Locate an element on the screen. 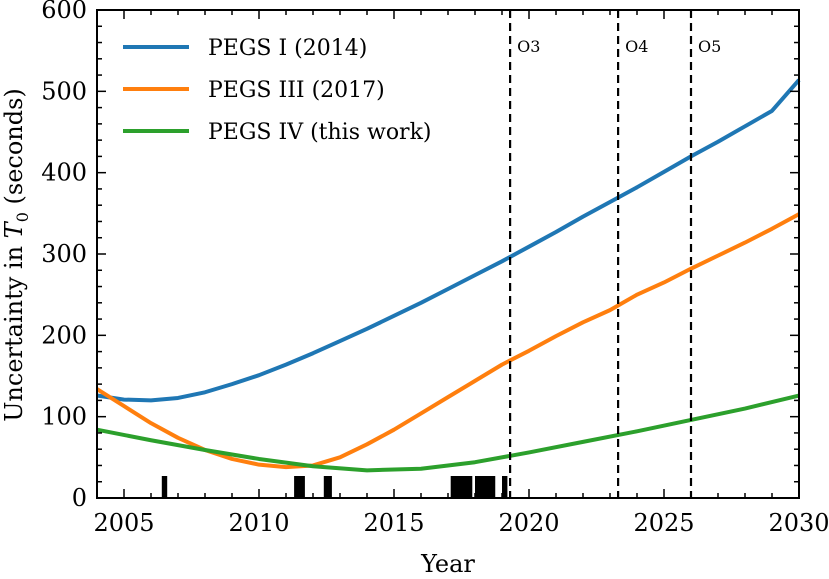 The height and width of the screenshot is (579, 829). x-tick-label-2015: 2015 is located at coordinates (393, 523).